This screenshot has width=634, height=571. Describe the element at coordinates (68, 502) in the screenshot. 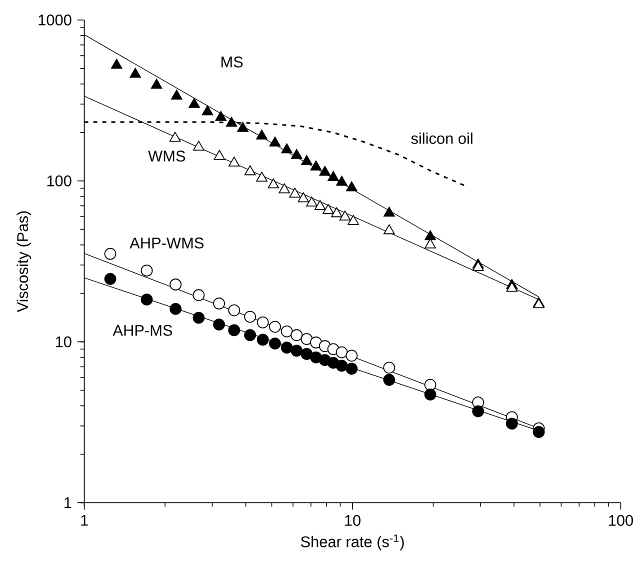

I see `y-tick-label: 1` at that location.